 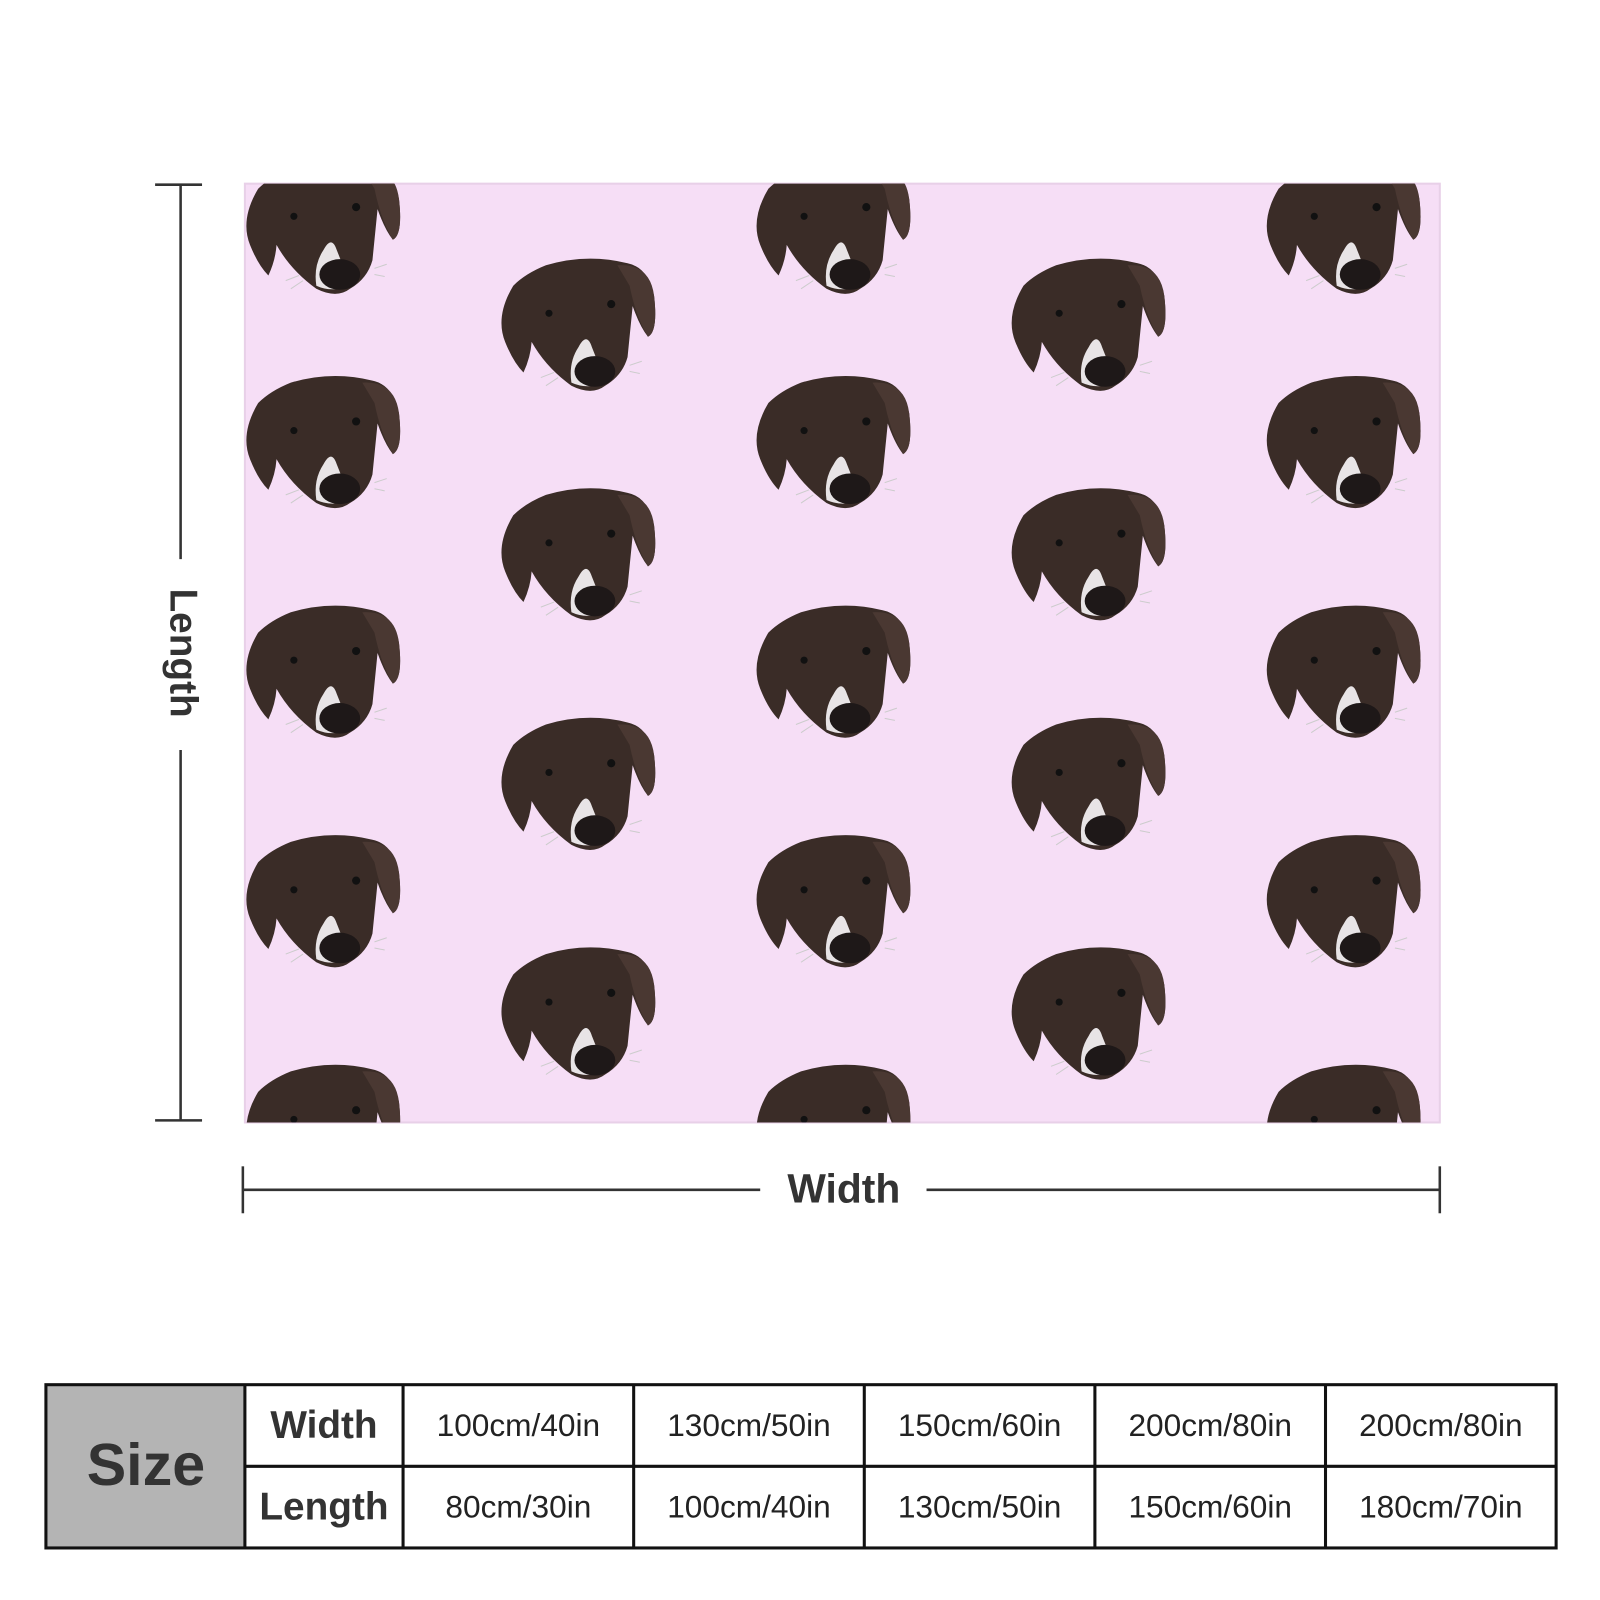 What do you see at coordinates (518, 1507) in the screenshot?
I see `size-cell: 80cm/30in` at bounding box center [518, 1507].